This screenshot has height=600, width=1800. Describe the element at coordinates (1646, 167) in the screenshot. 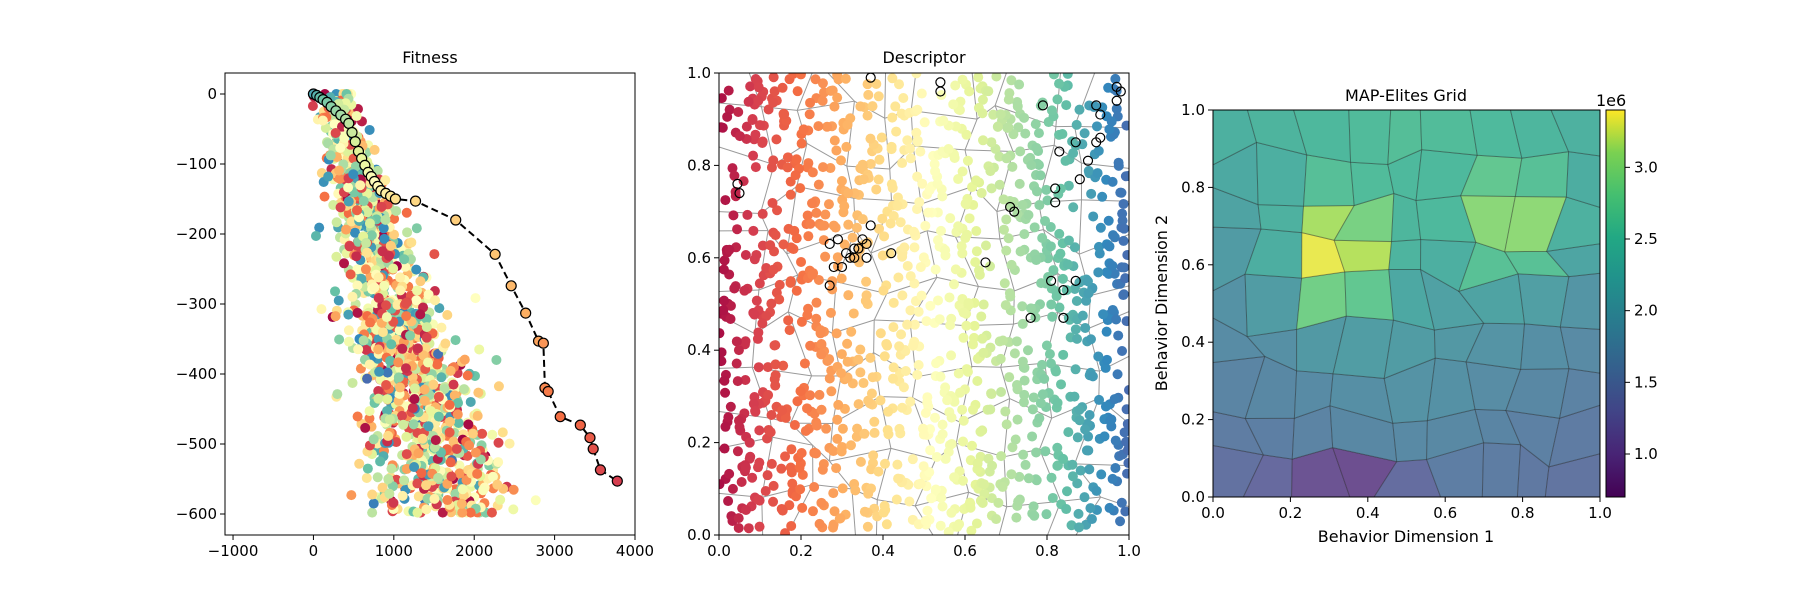

I see `colorbar-tick-label: 3.0` at that location.